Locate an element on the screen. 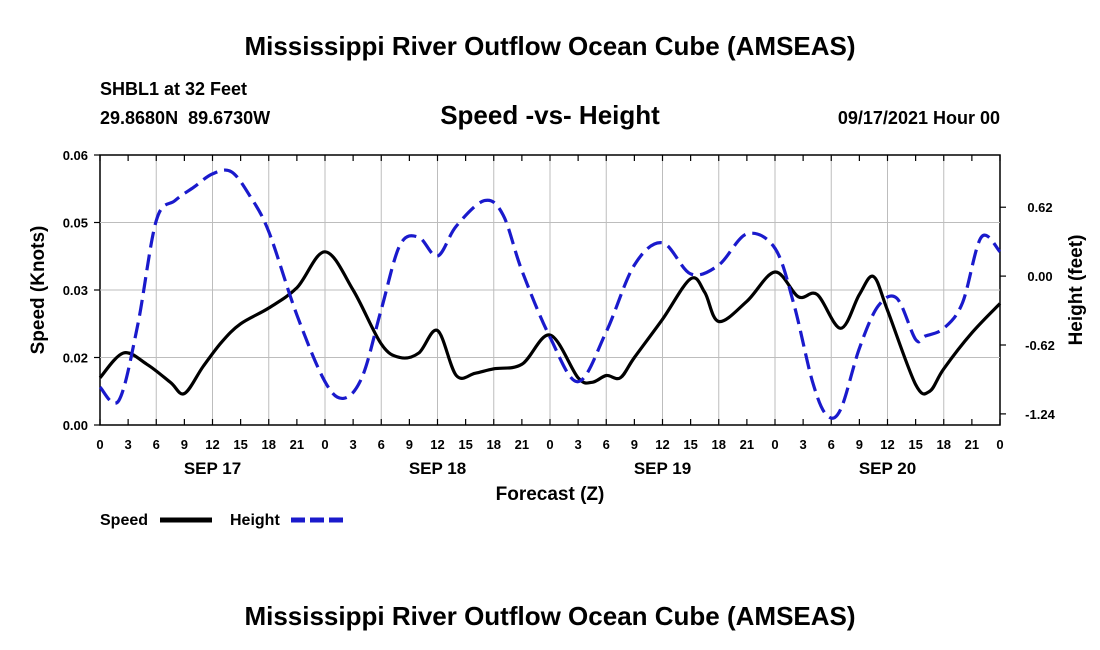  date-label: SEP 18 is located at coordinates (437, 468).